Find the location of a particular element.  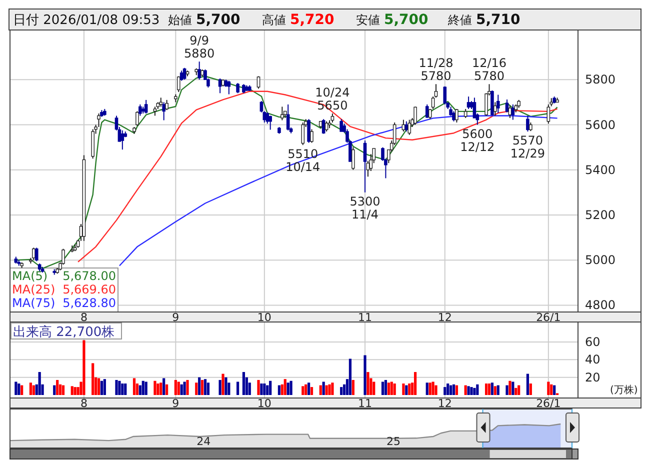

annotation: 9/9 5880 is located at coordinates (199, 47).